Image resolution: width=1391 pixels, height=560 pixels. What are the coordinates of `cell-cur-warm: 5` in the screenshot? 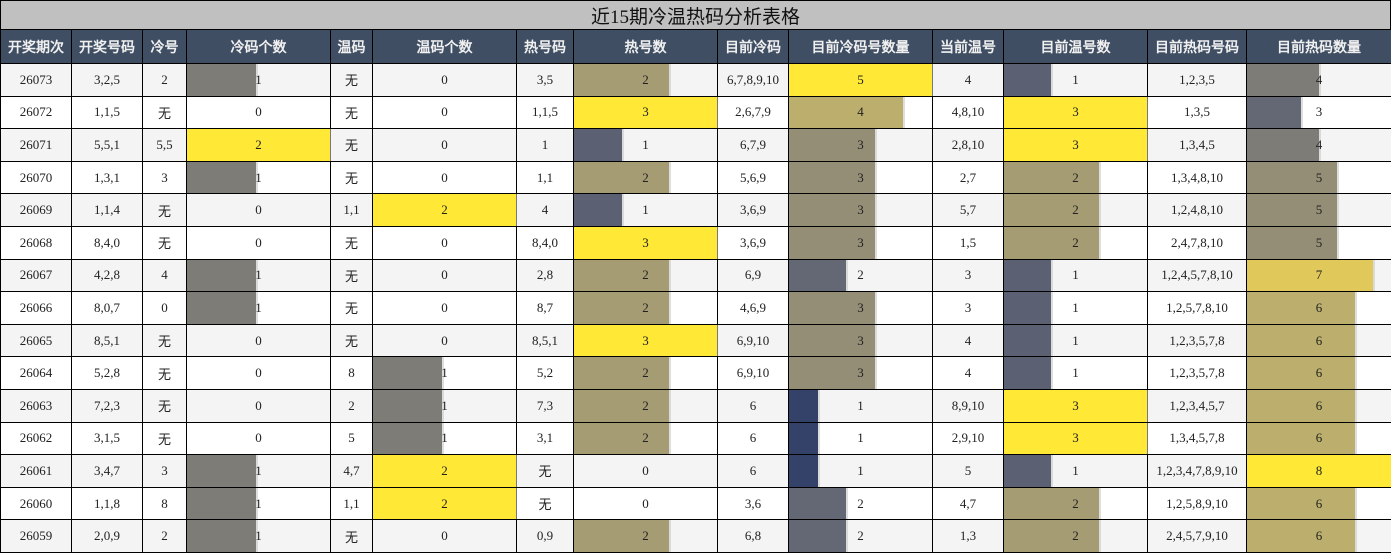 It's located at (968, 471).